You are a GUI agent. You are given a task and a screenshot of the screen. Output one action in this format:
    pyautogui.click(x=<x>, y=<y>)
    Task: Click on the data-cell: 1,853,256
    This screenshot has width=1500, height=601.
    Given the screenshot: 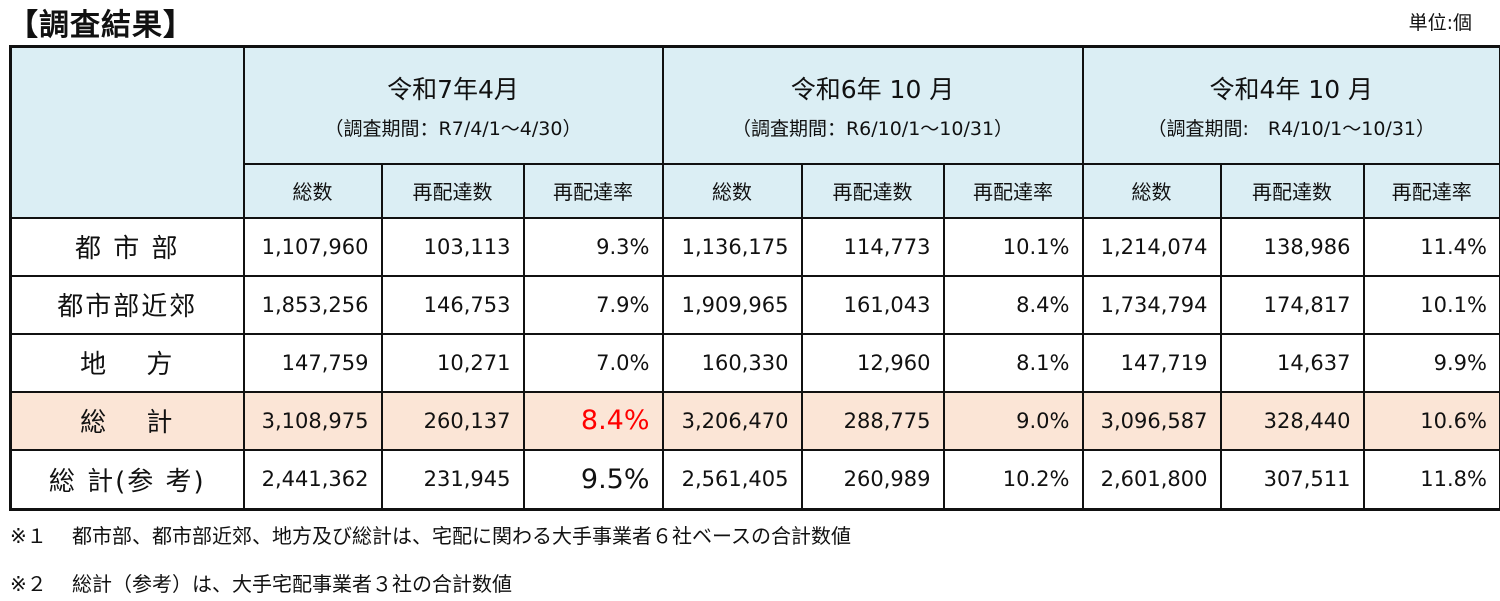 What is the action you would take?
    pyautogui.click(x=312, y=304)
    